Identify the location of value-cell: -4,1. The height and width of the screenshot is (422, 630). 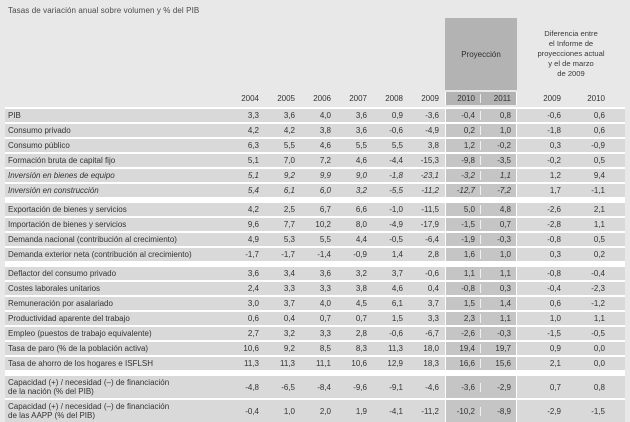
(396, 411).